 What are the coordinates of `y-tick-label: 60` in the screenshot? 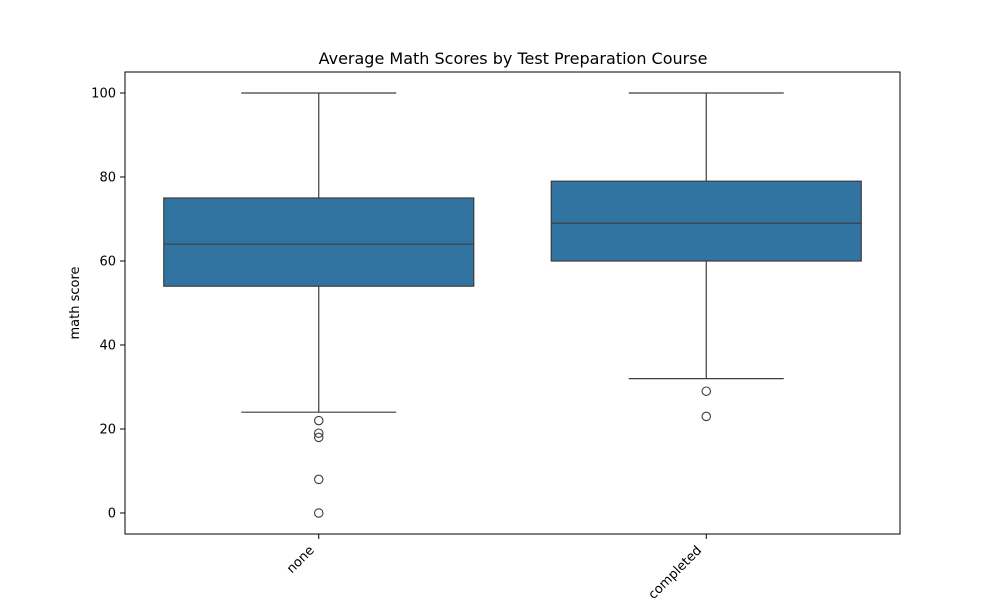 It's located at (107, 262).